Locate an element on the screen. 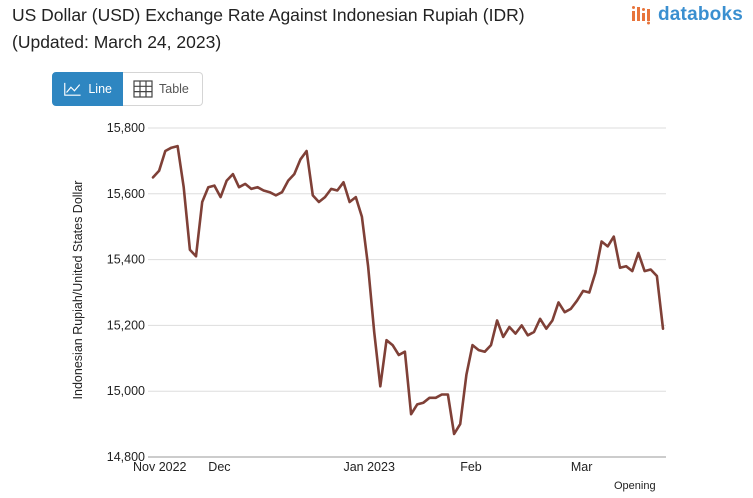  view-tabs: Line Table is located at coordinates (127, 89).